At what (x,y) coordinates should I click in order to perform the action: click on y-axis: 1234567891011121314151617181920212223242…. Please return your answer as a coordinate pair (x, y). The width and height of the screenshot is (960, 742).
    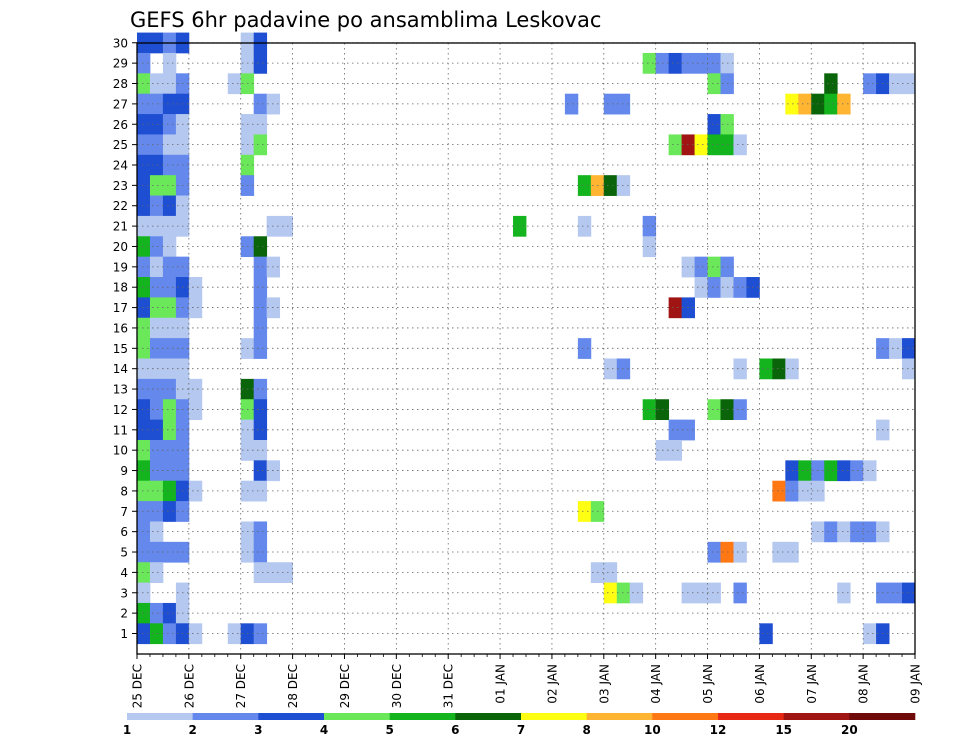
    Looking at the image, I should click on (125, 338).